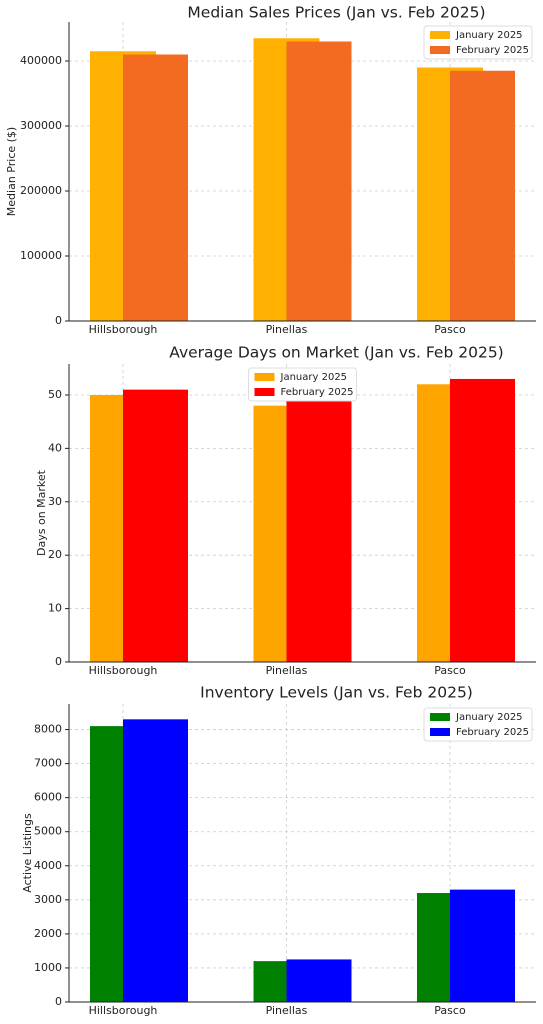  What do you see at coordinates (41, 60) in the screenshot?
I see `y-tick-label: 400000` at bounding box center [41, 60].